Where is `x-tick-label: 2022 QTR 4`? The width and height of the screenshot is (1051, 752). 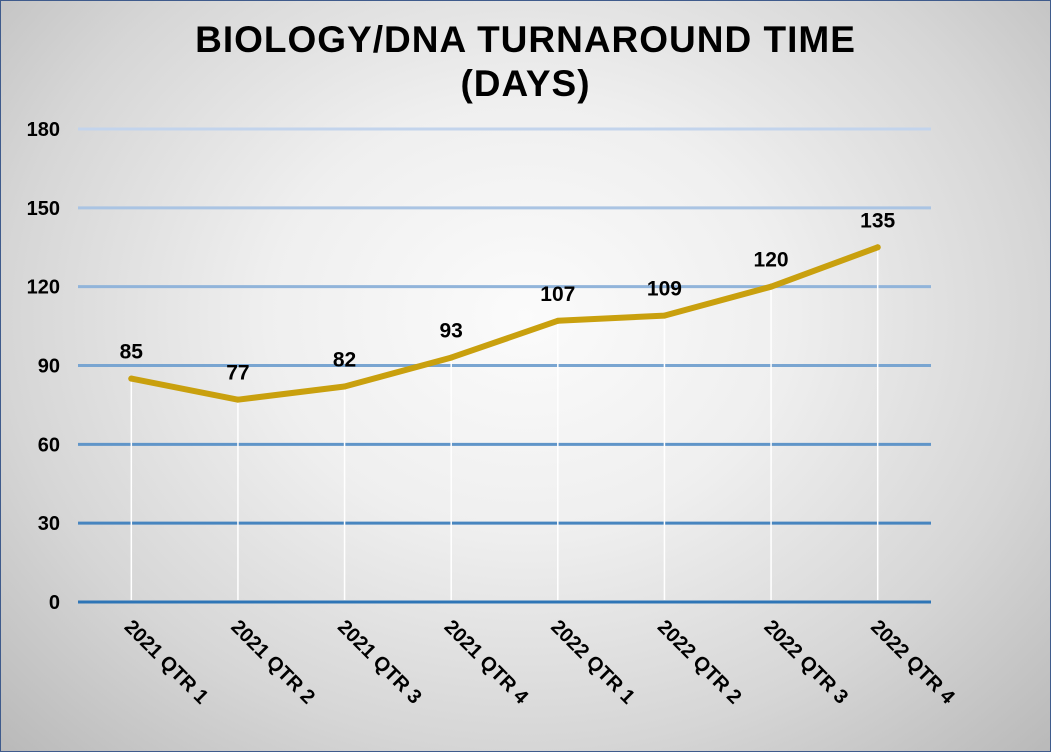 x-tick-label: 2022 QTR 4 is located at coordinates (912, 662).